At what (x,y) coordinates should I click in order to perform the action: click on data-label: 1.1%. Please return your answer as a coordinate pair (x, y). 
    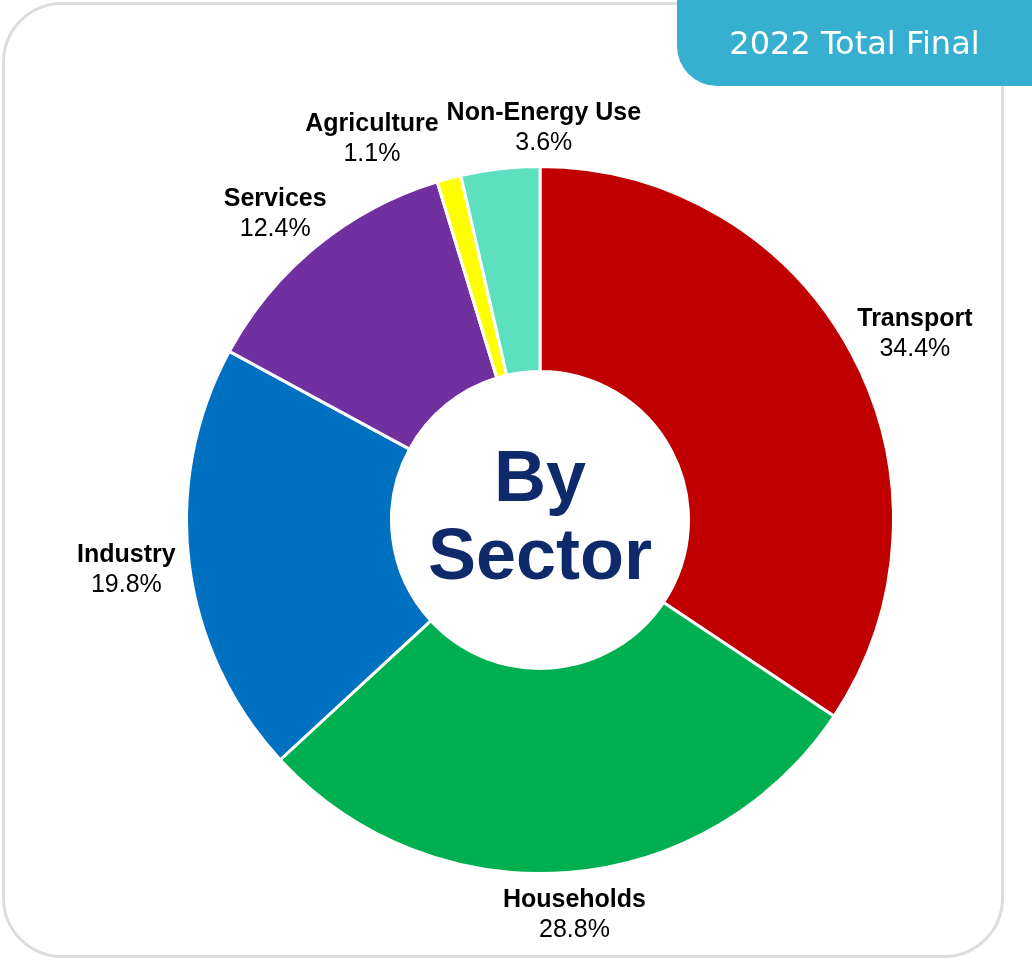
    Looking at the image, I should click on (372, 151).